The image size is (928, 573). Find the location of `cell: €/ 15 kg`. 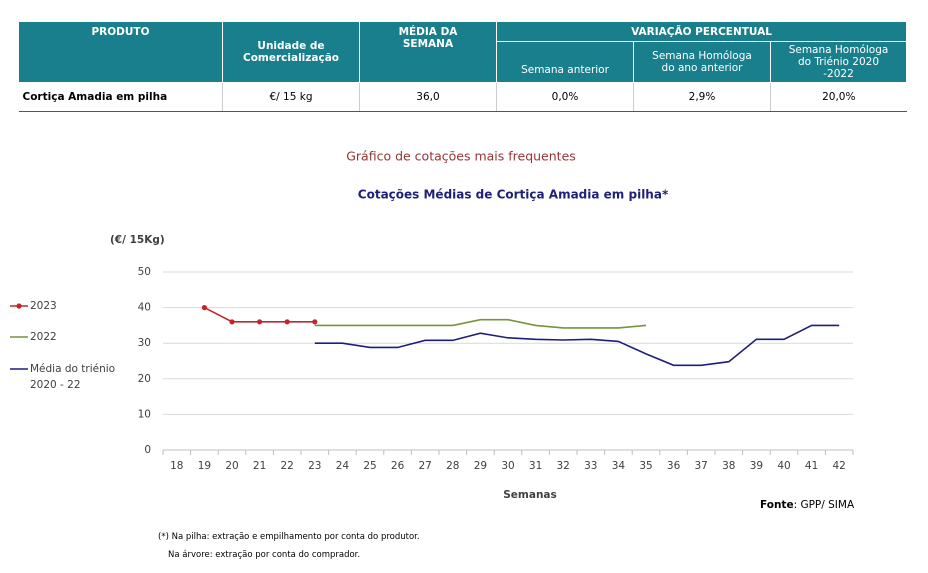

cell: €/ 15 kg is located at coordinates (291, 97).